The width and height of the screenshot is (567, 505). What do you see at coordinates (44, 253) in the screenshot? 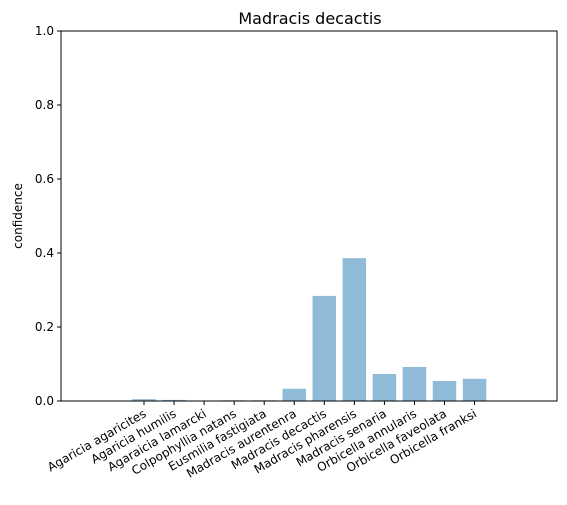
I see `y-tick-label: 0.4` at bounding box center [44, 253].